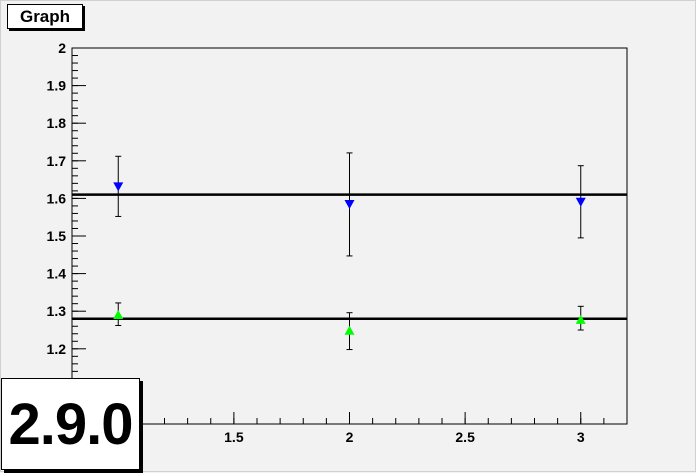 This screenshot has width=696, height=473. What do you see at coordinates (57, 349) in the screenshot?
I see `y-tick-label: 1.2` at bounding box center [57, 349].